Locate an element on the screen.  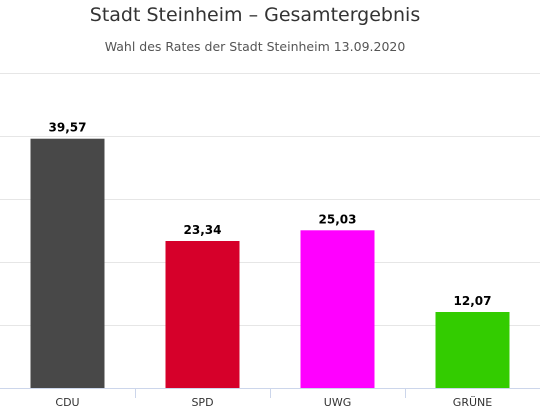
bar-spd is located at coordinates (202, 314).